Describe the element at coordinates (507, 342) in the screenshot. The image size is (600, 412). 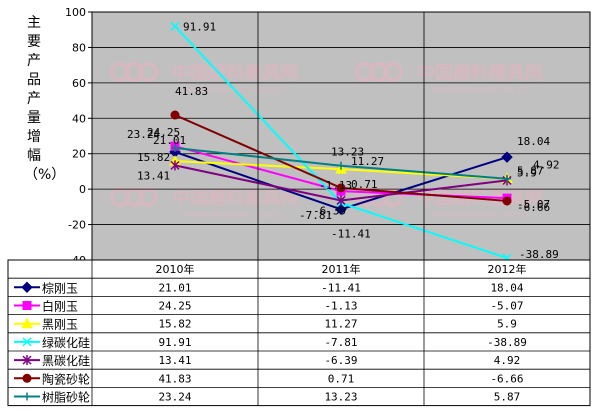
I see `table-cell: -38.89` at that location.